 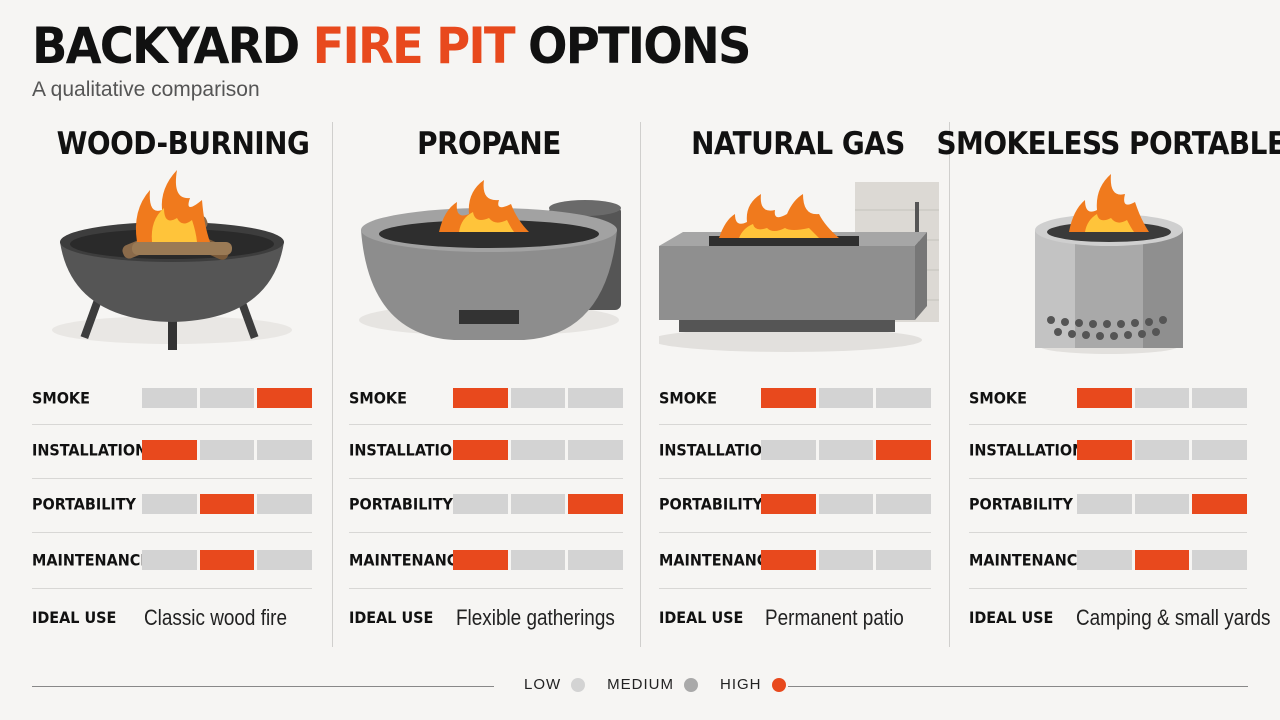 What do you see at coordinates (753, 684) in the screenshot?
I see `legend-high: HIGH` at bounding box center [753, 684].